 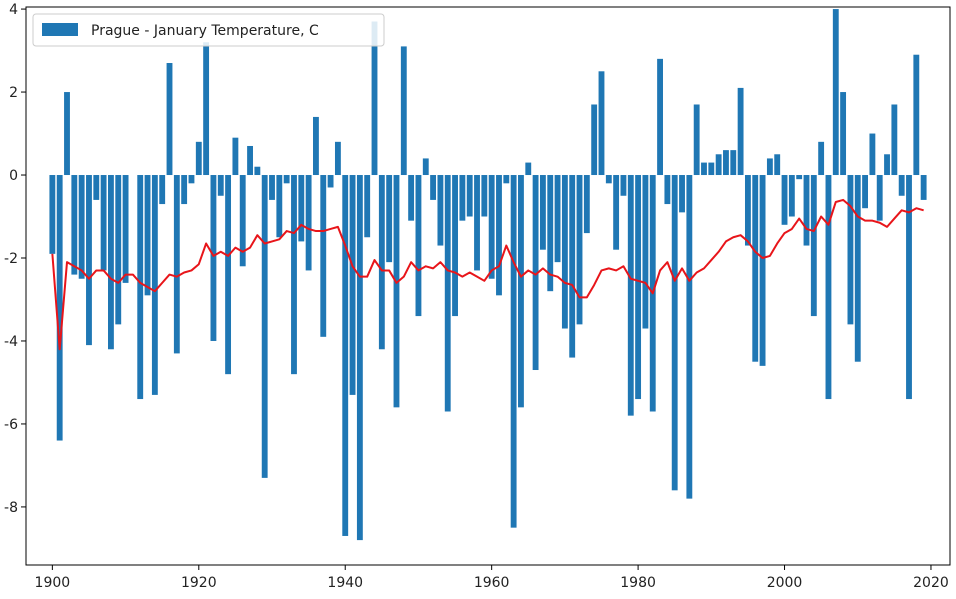 What do you see at coordinates (199, 583) in the screenshot?
I see `x-tick-label: 1920` at bounding box center [199, 583].